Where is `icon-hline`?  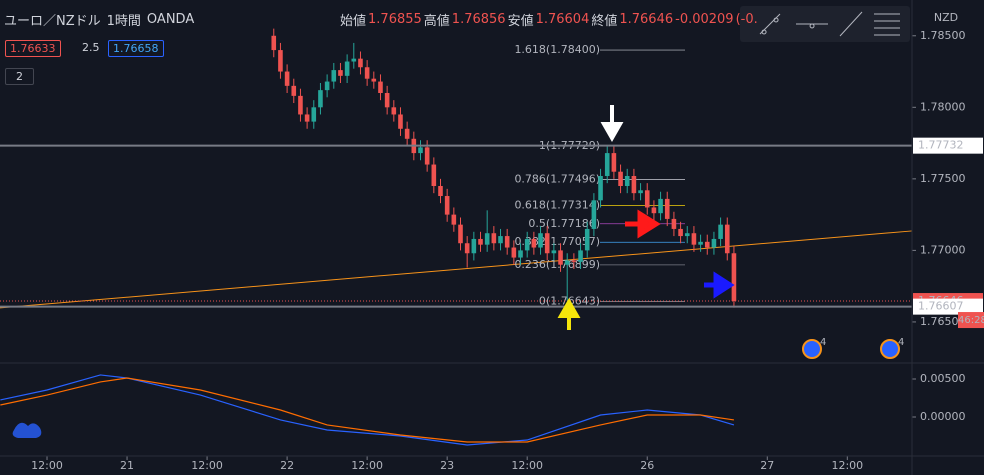 icon-hline is located at coordinates (812, 26).